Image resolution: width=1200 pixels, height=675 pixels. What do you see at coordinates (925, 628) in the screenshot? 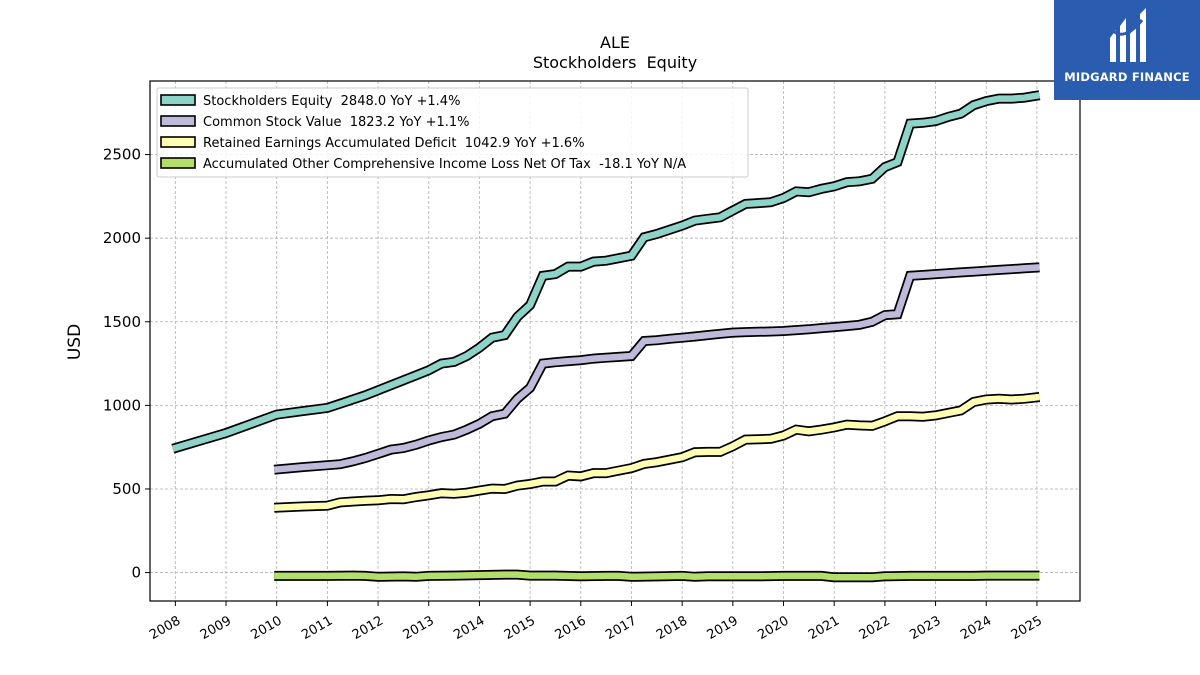
I see `x-tick-label: 2023` at bounding box center [925, 628].